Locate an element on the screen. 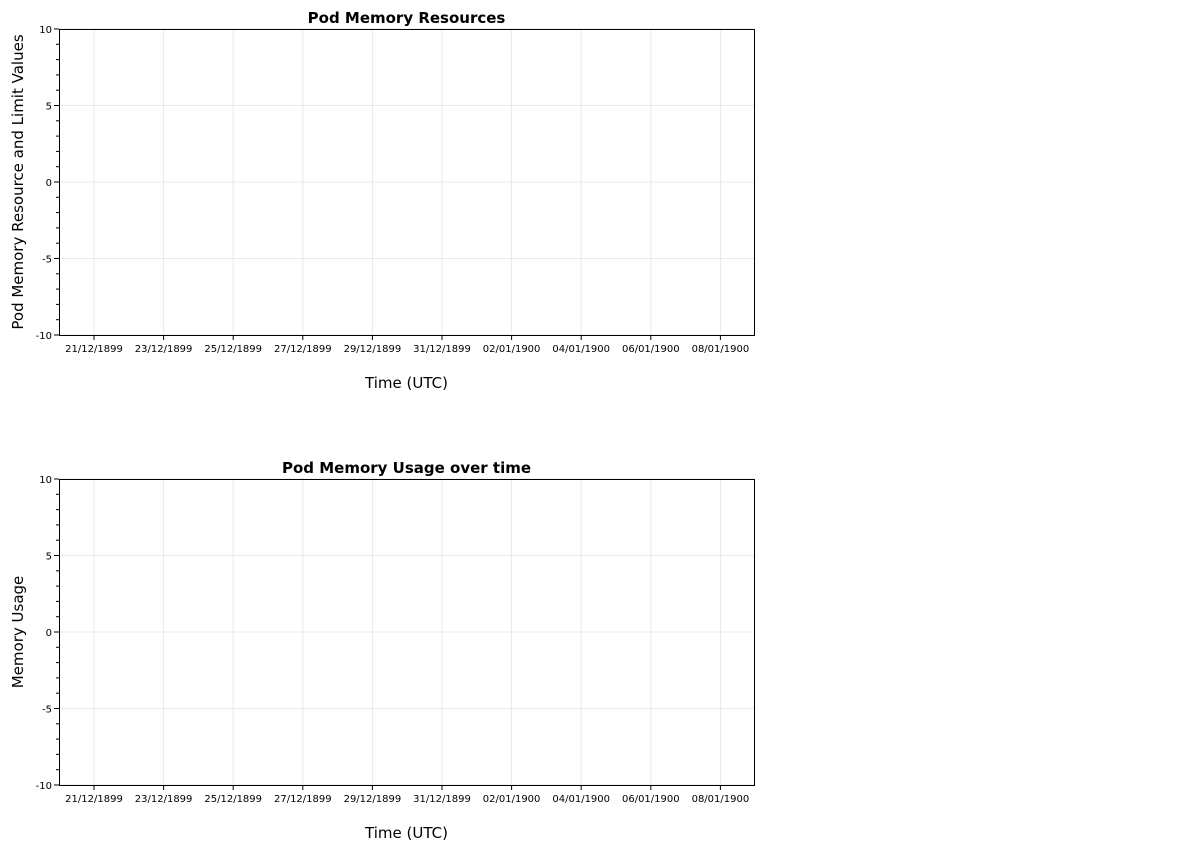 Image resolution: width=1200 pixels, height=850 pixels. chart-title: Pod Memory Resources is located at coordinates (407, 18).